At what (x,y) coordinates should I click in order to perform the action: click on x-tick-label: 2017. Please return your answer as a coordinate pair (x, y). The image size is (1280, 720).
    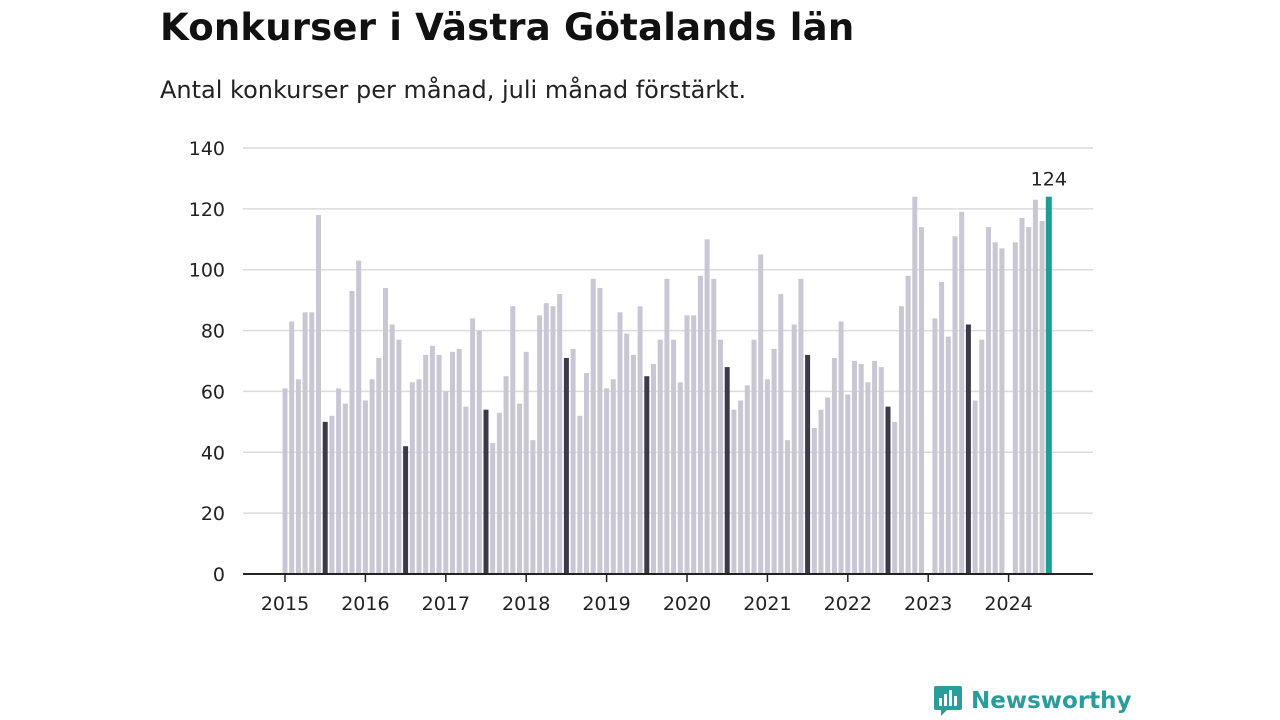
    Looking at the image, I should click on (446, 604).